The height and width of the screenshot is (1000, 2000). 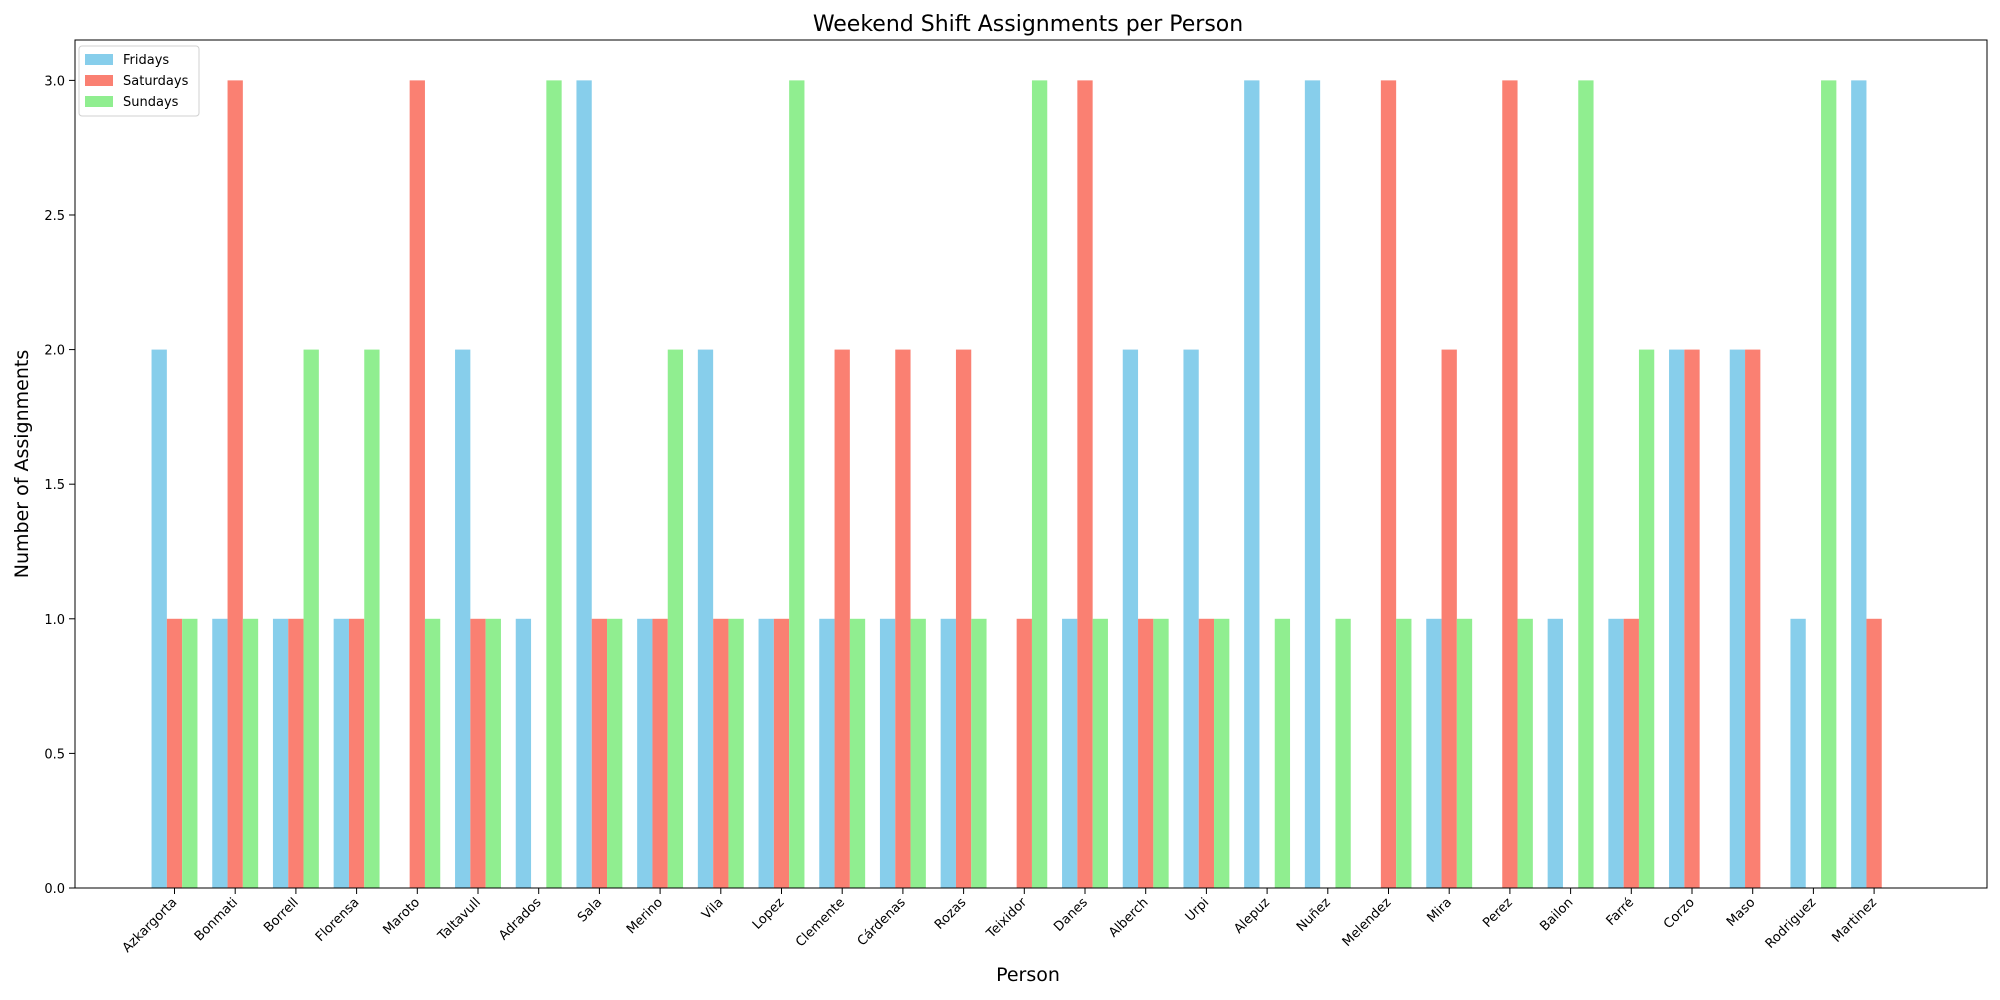 I want to click on legend: Fridays Saturdays Sundays, so click(x=139, y=81).